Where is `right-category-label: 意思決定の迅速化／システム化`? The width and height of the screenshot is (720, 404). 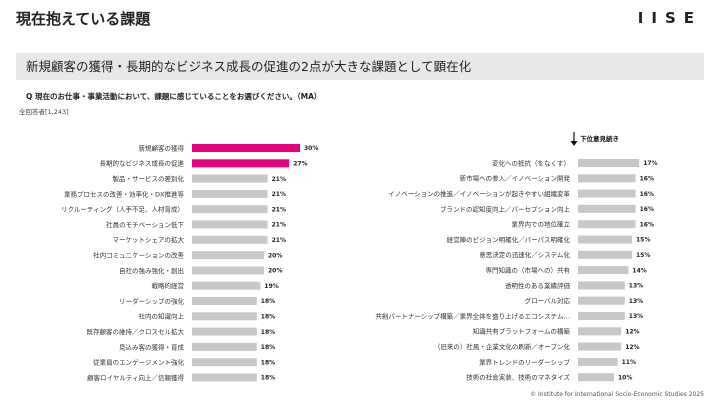 right-category-label: 意思決定の迅速化／システム化 is located at coordinates (524, 254).